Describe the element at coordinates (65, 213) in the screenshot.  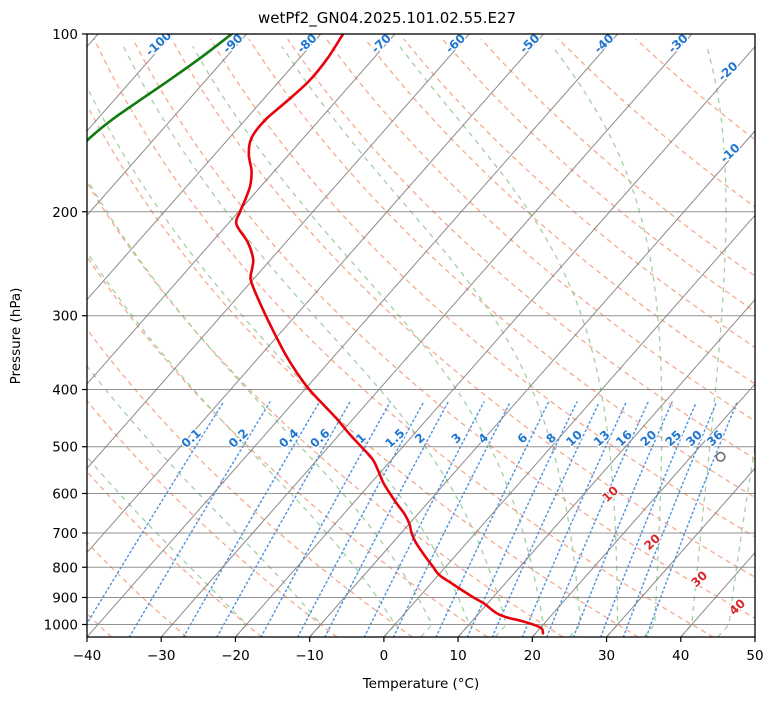
I see `y-tick-label: 200` at that location.